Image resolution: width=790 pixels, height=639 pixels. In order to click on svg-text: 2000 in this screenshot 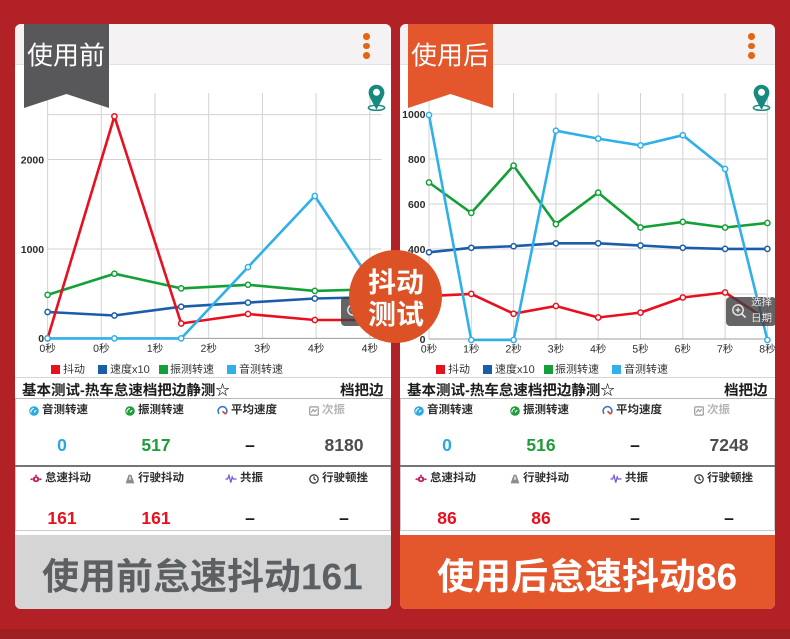, I will do `click(33, 160)`.